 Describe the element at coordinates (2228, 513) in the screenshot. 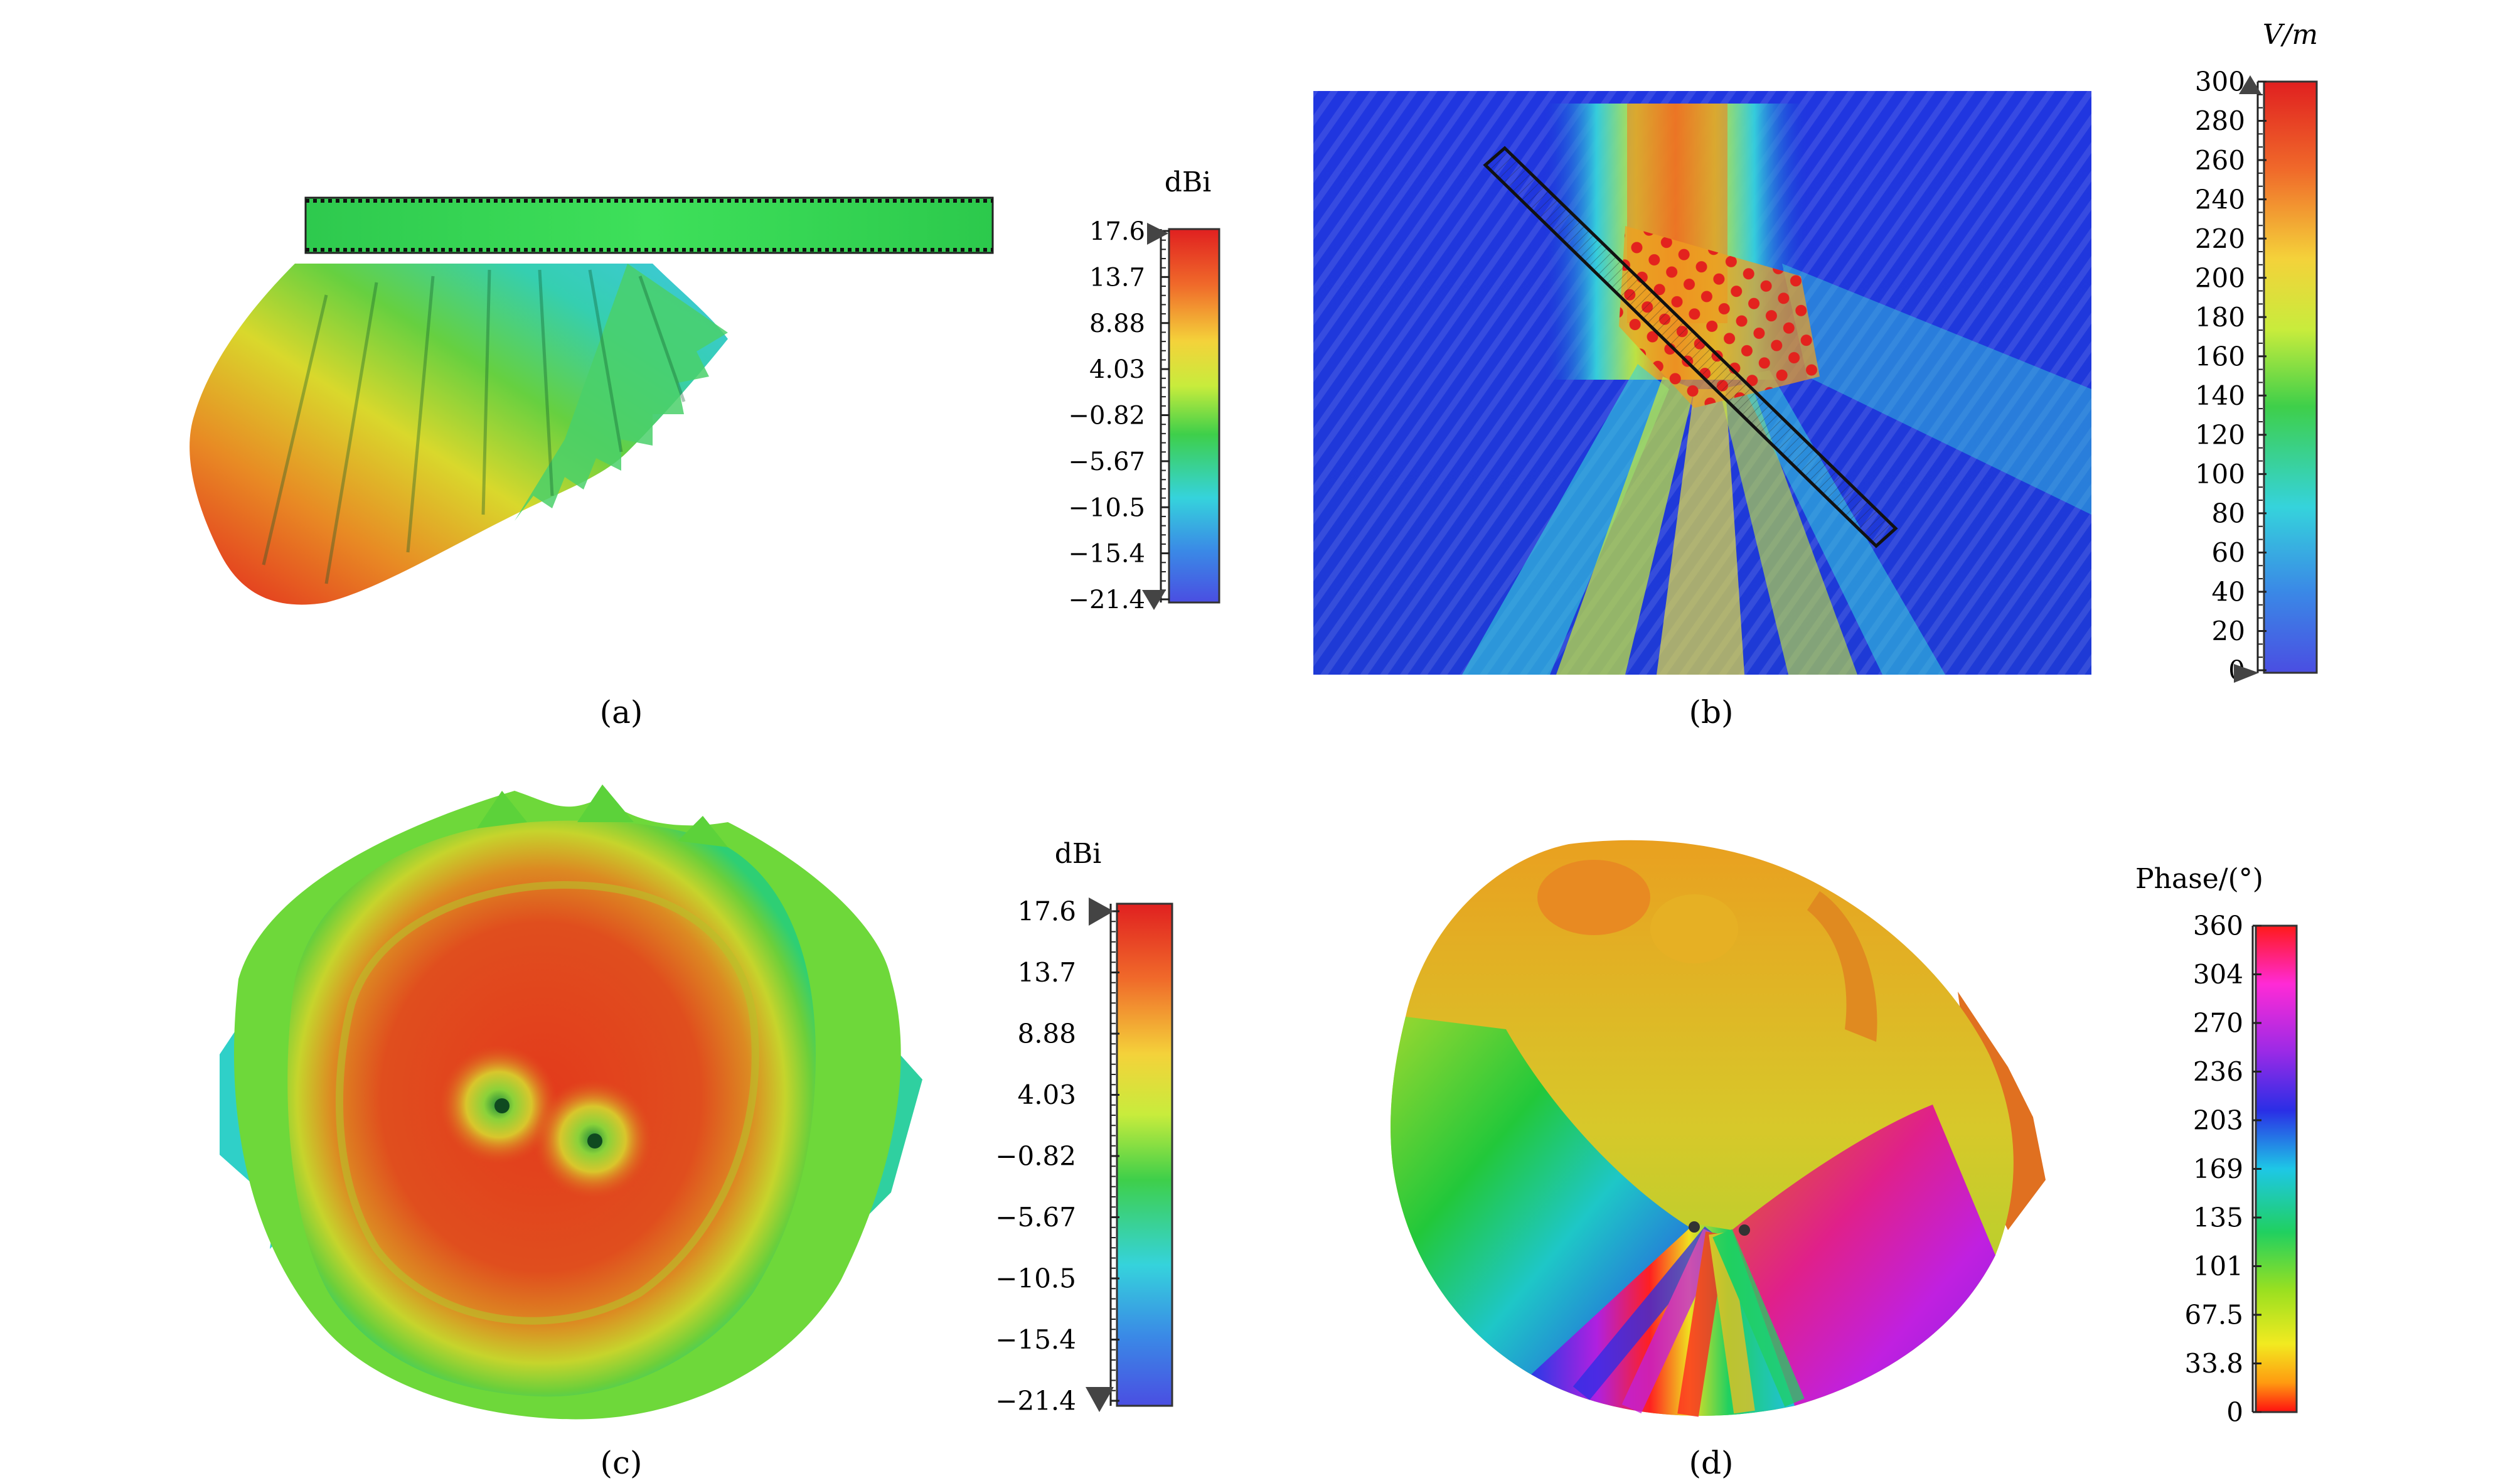

I see `colorbar-tick-label: 80` at that location.